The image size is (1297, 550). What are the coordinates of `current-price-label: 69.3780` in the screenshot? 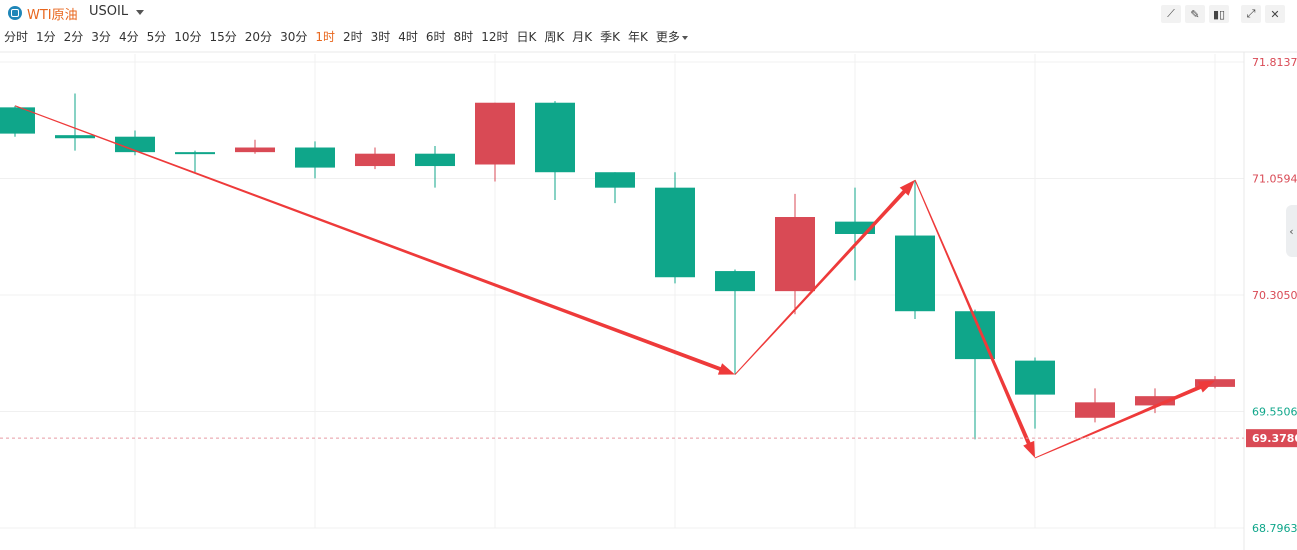 It's located at (1274, 438).